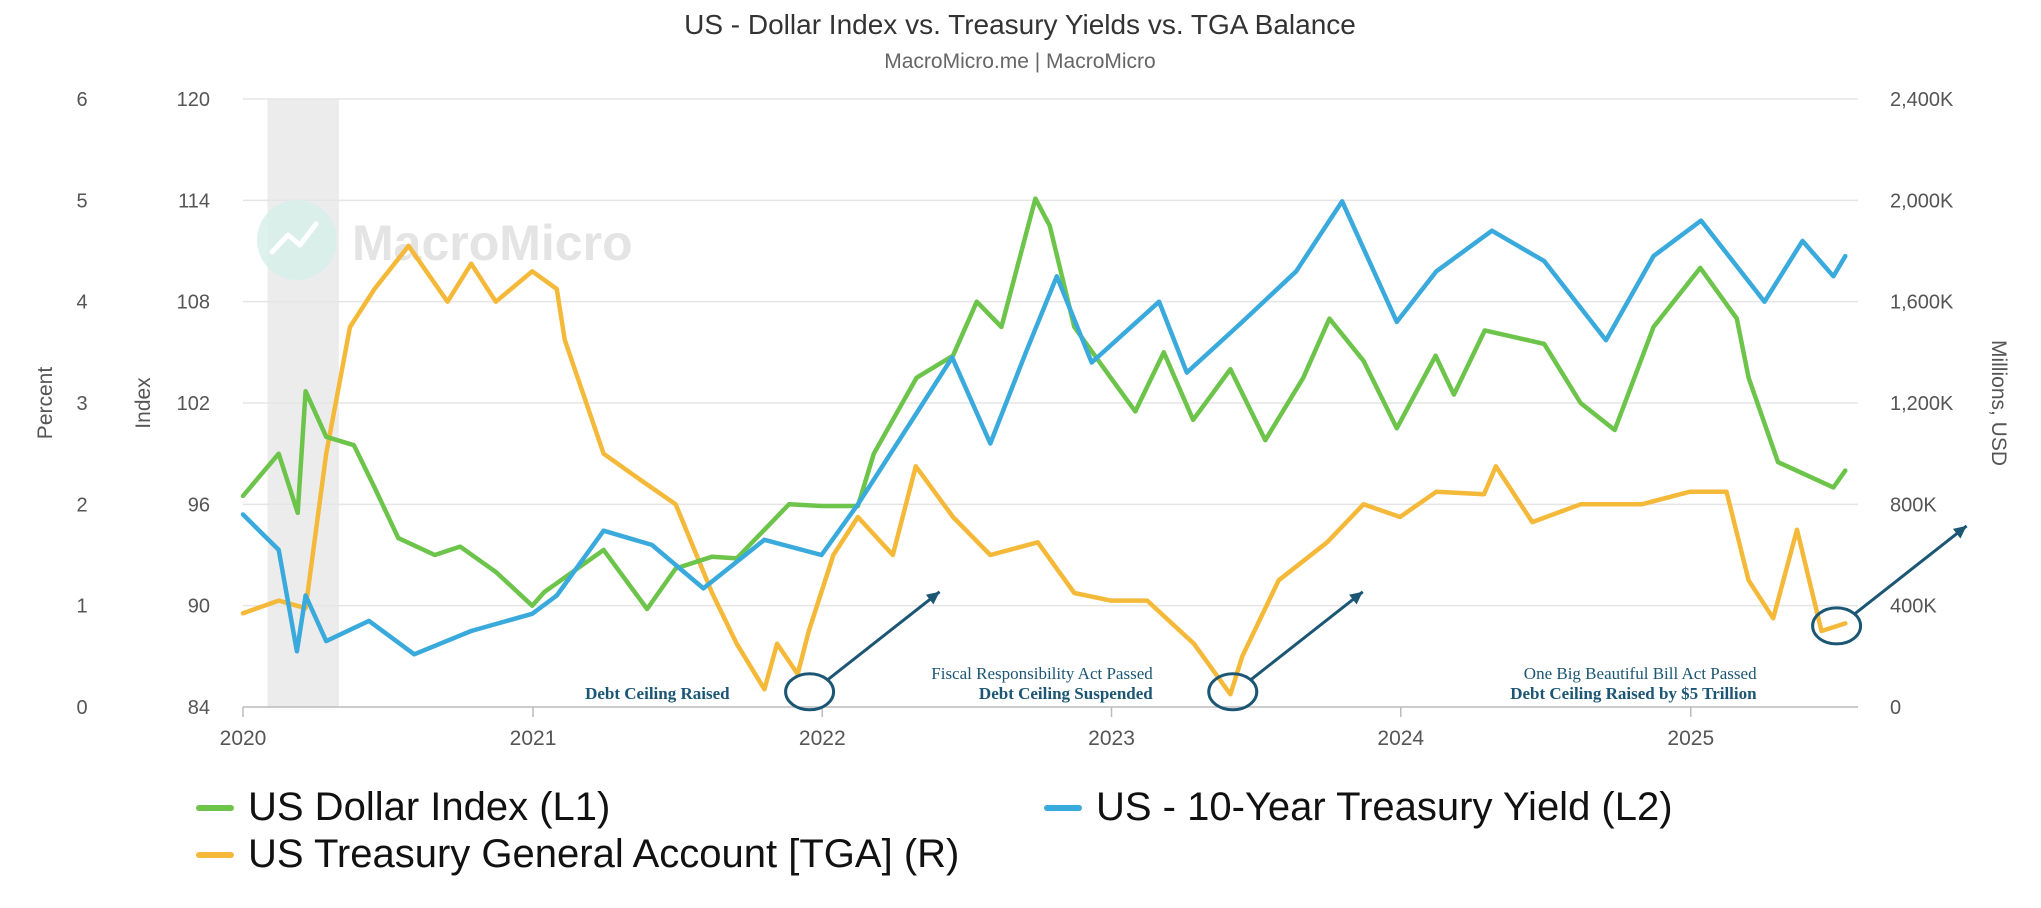 This screenshot has height=908, width=2041. What do you see at coordinates (1066, 693) in the screenshot?
I see `annotation-text-1-1: Debt Ceiling Suspended` at bounding box center [1066, 693].